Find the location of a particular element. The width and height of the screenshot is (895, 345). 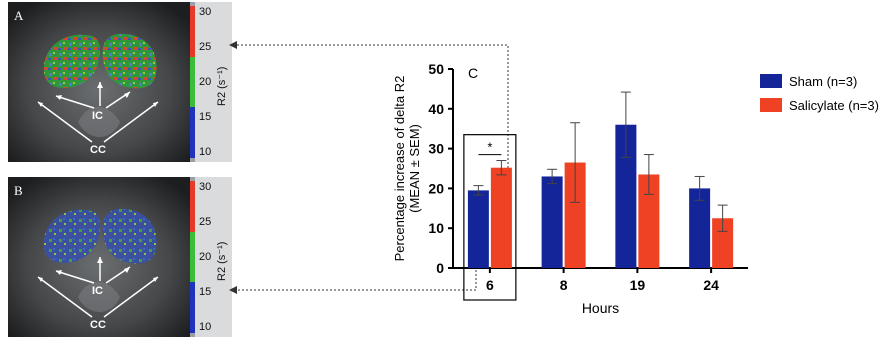

x-tick-label-24: 24 is located at coordinates (711, 285).